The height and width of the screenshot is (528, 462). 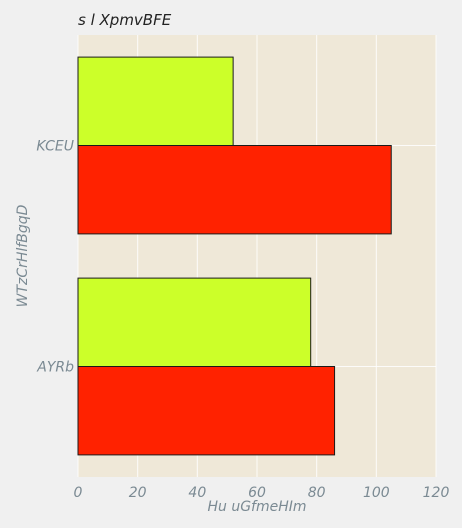 I want to click on x-tick-label: 40, so click(x=197, y=493).